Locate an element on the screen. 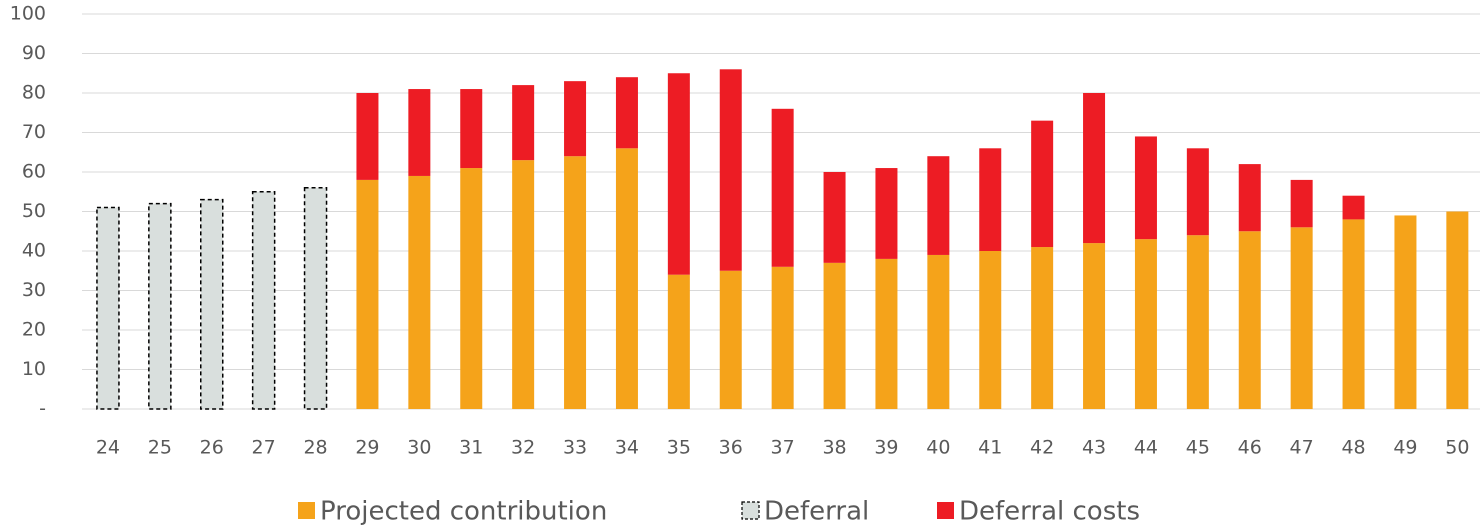  y-tick-label: 40 is located at coordinates (34, 251).